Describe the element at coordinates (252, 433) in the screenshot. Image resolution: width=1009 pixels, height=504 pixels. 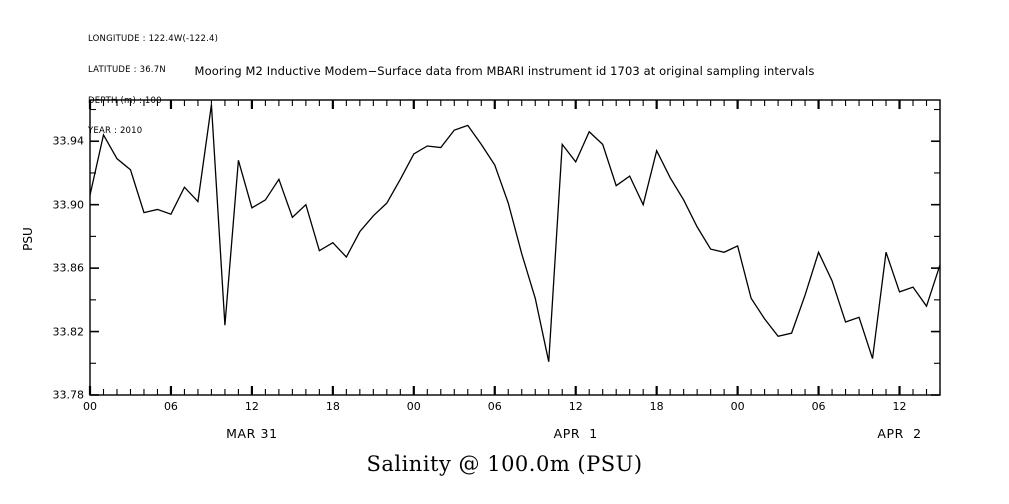
I see `x-axis-day-label: MAR 31` at that location.